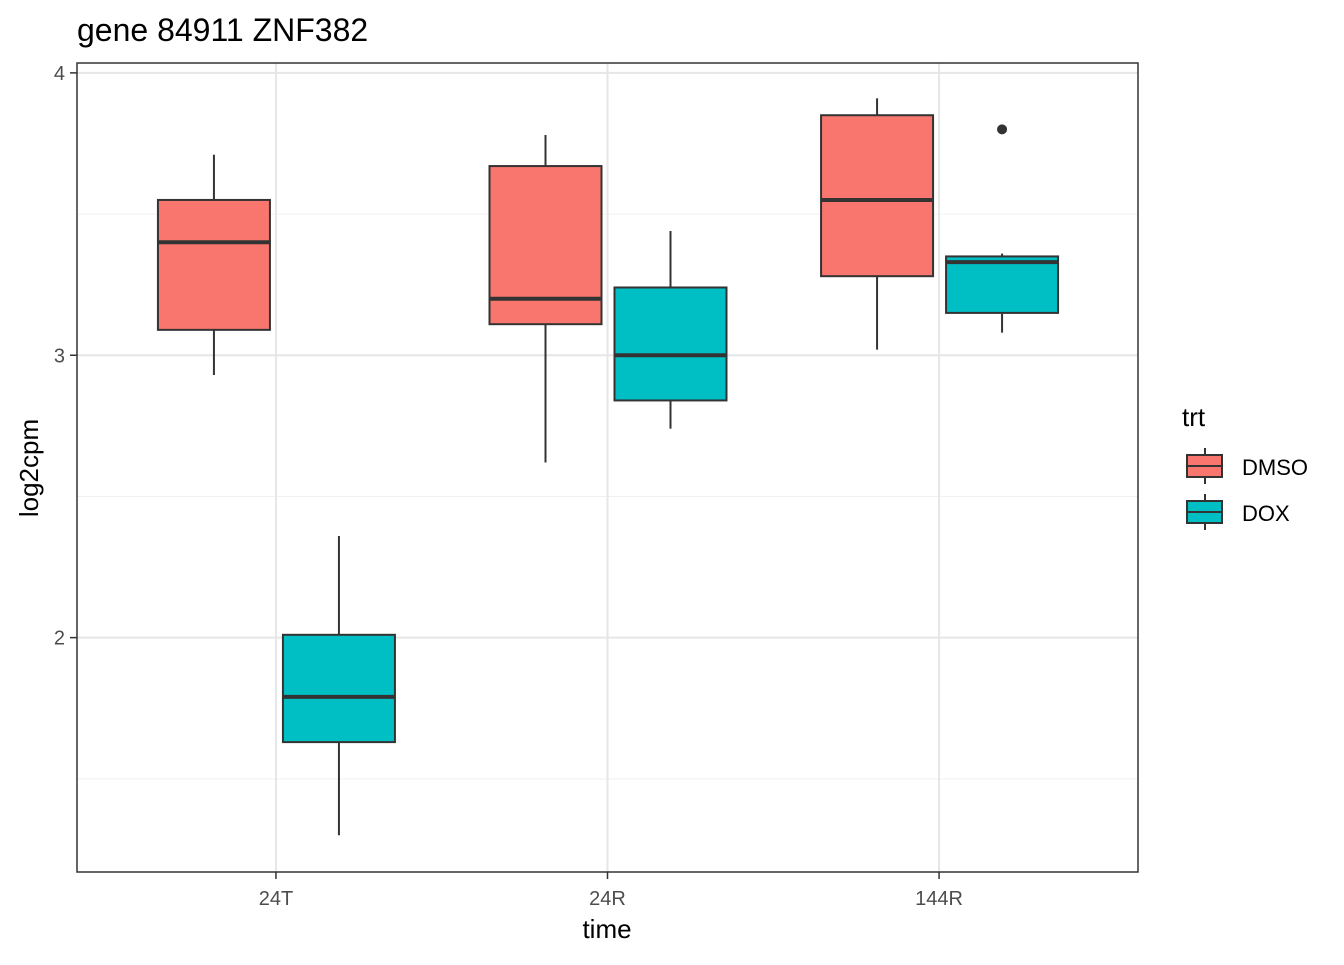 The width and height of the screenshot is (1344, 965). I want to click on box-dox-24t, so click(338, 685).